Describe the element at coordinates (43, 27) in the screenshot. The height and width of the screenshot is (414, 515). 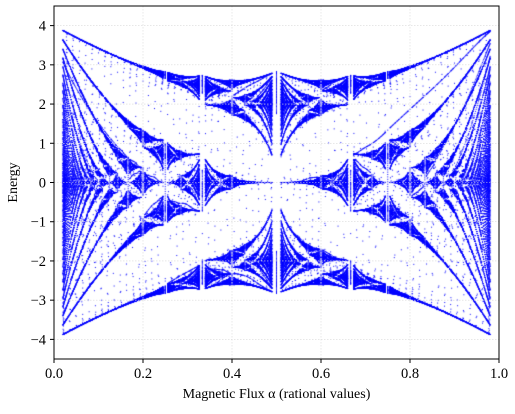
I see `y-tick-label: 4` at that location.